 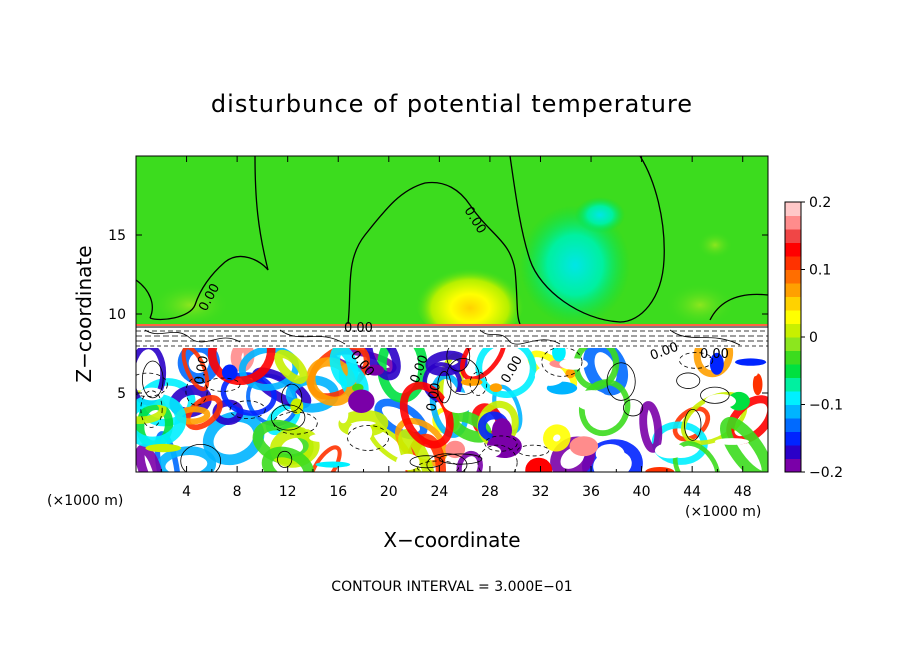 I want to click on x-tick-label: 44, so click(x=692, y=492).